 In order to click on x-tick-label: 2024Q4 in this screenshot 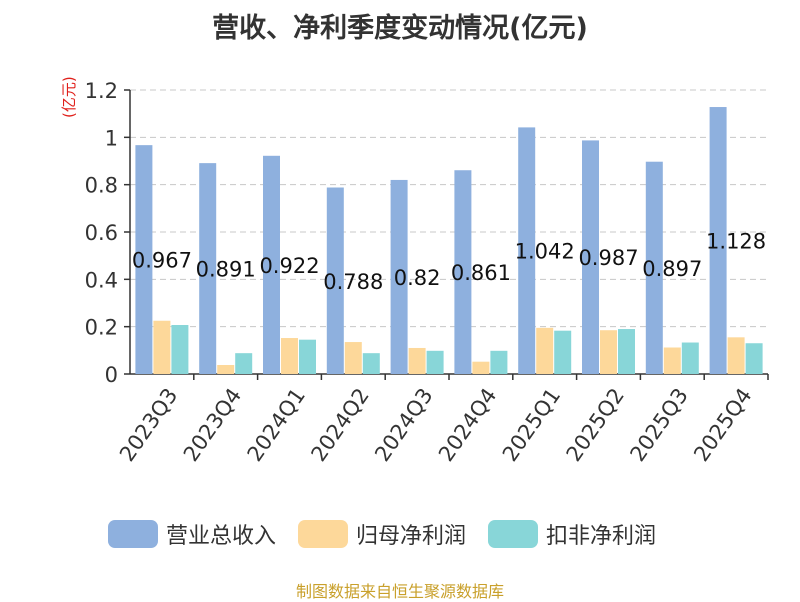, I will do `click(467, 425)`.